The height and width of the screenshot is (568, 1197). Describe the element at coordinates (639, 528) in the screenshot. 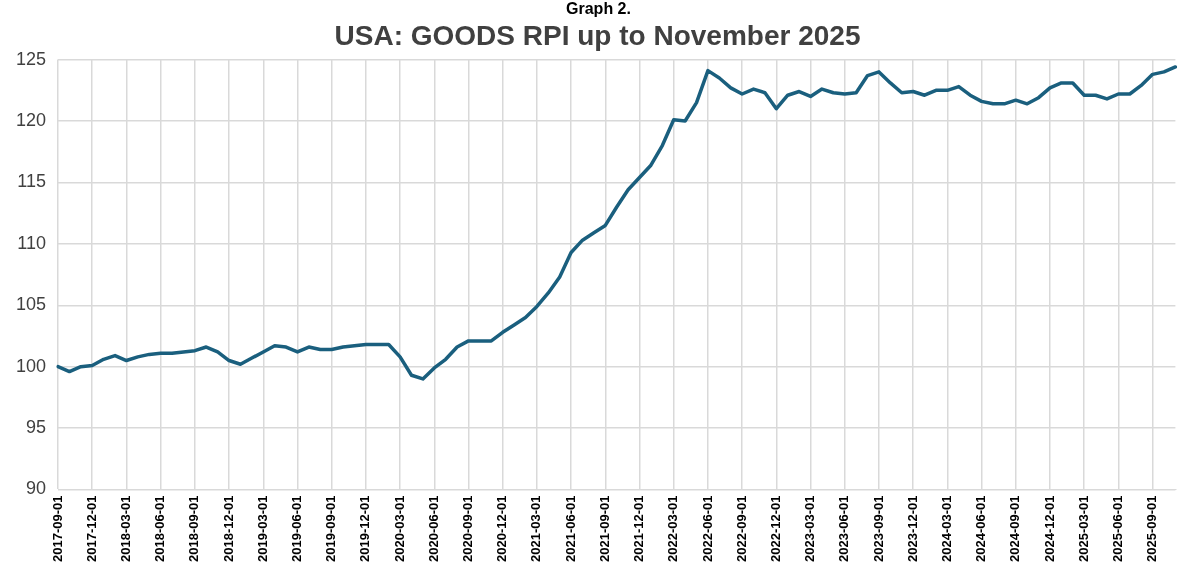

I see `x-tick-label: 2021-12-01` at that location.